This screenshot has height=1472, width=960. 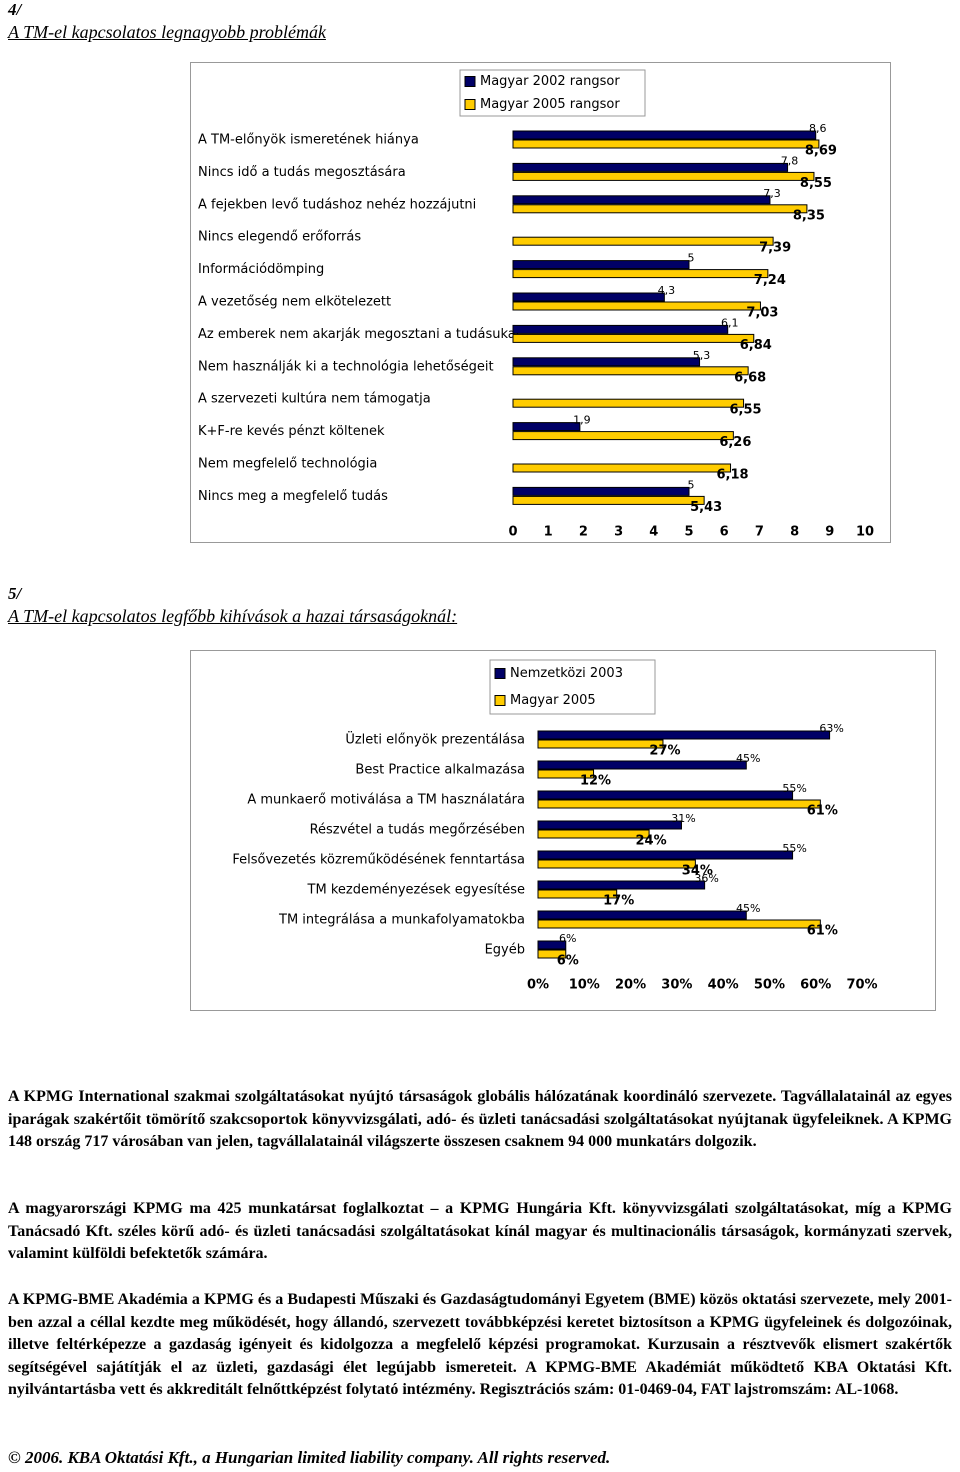 I want to click on category-label: A munkaerő motiválása a TM használatára, so click(x=386, y=800).